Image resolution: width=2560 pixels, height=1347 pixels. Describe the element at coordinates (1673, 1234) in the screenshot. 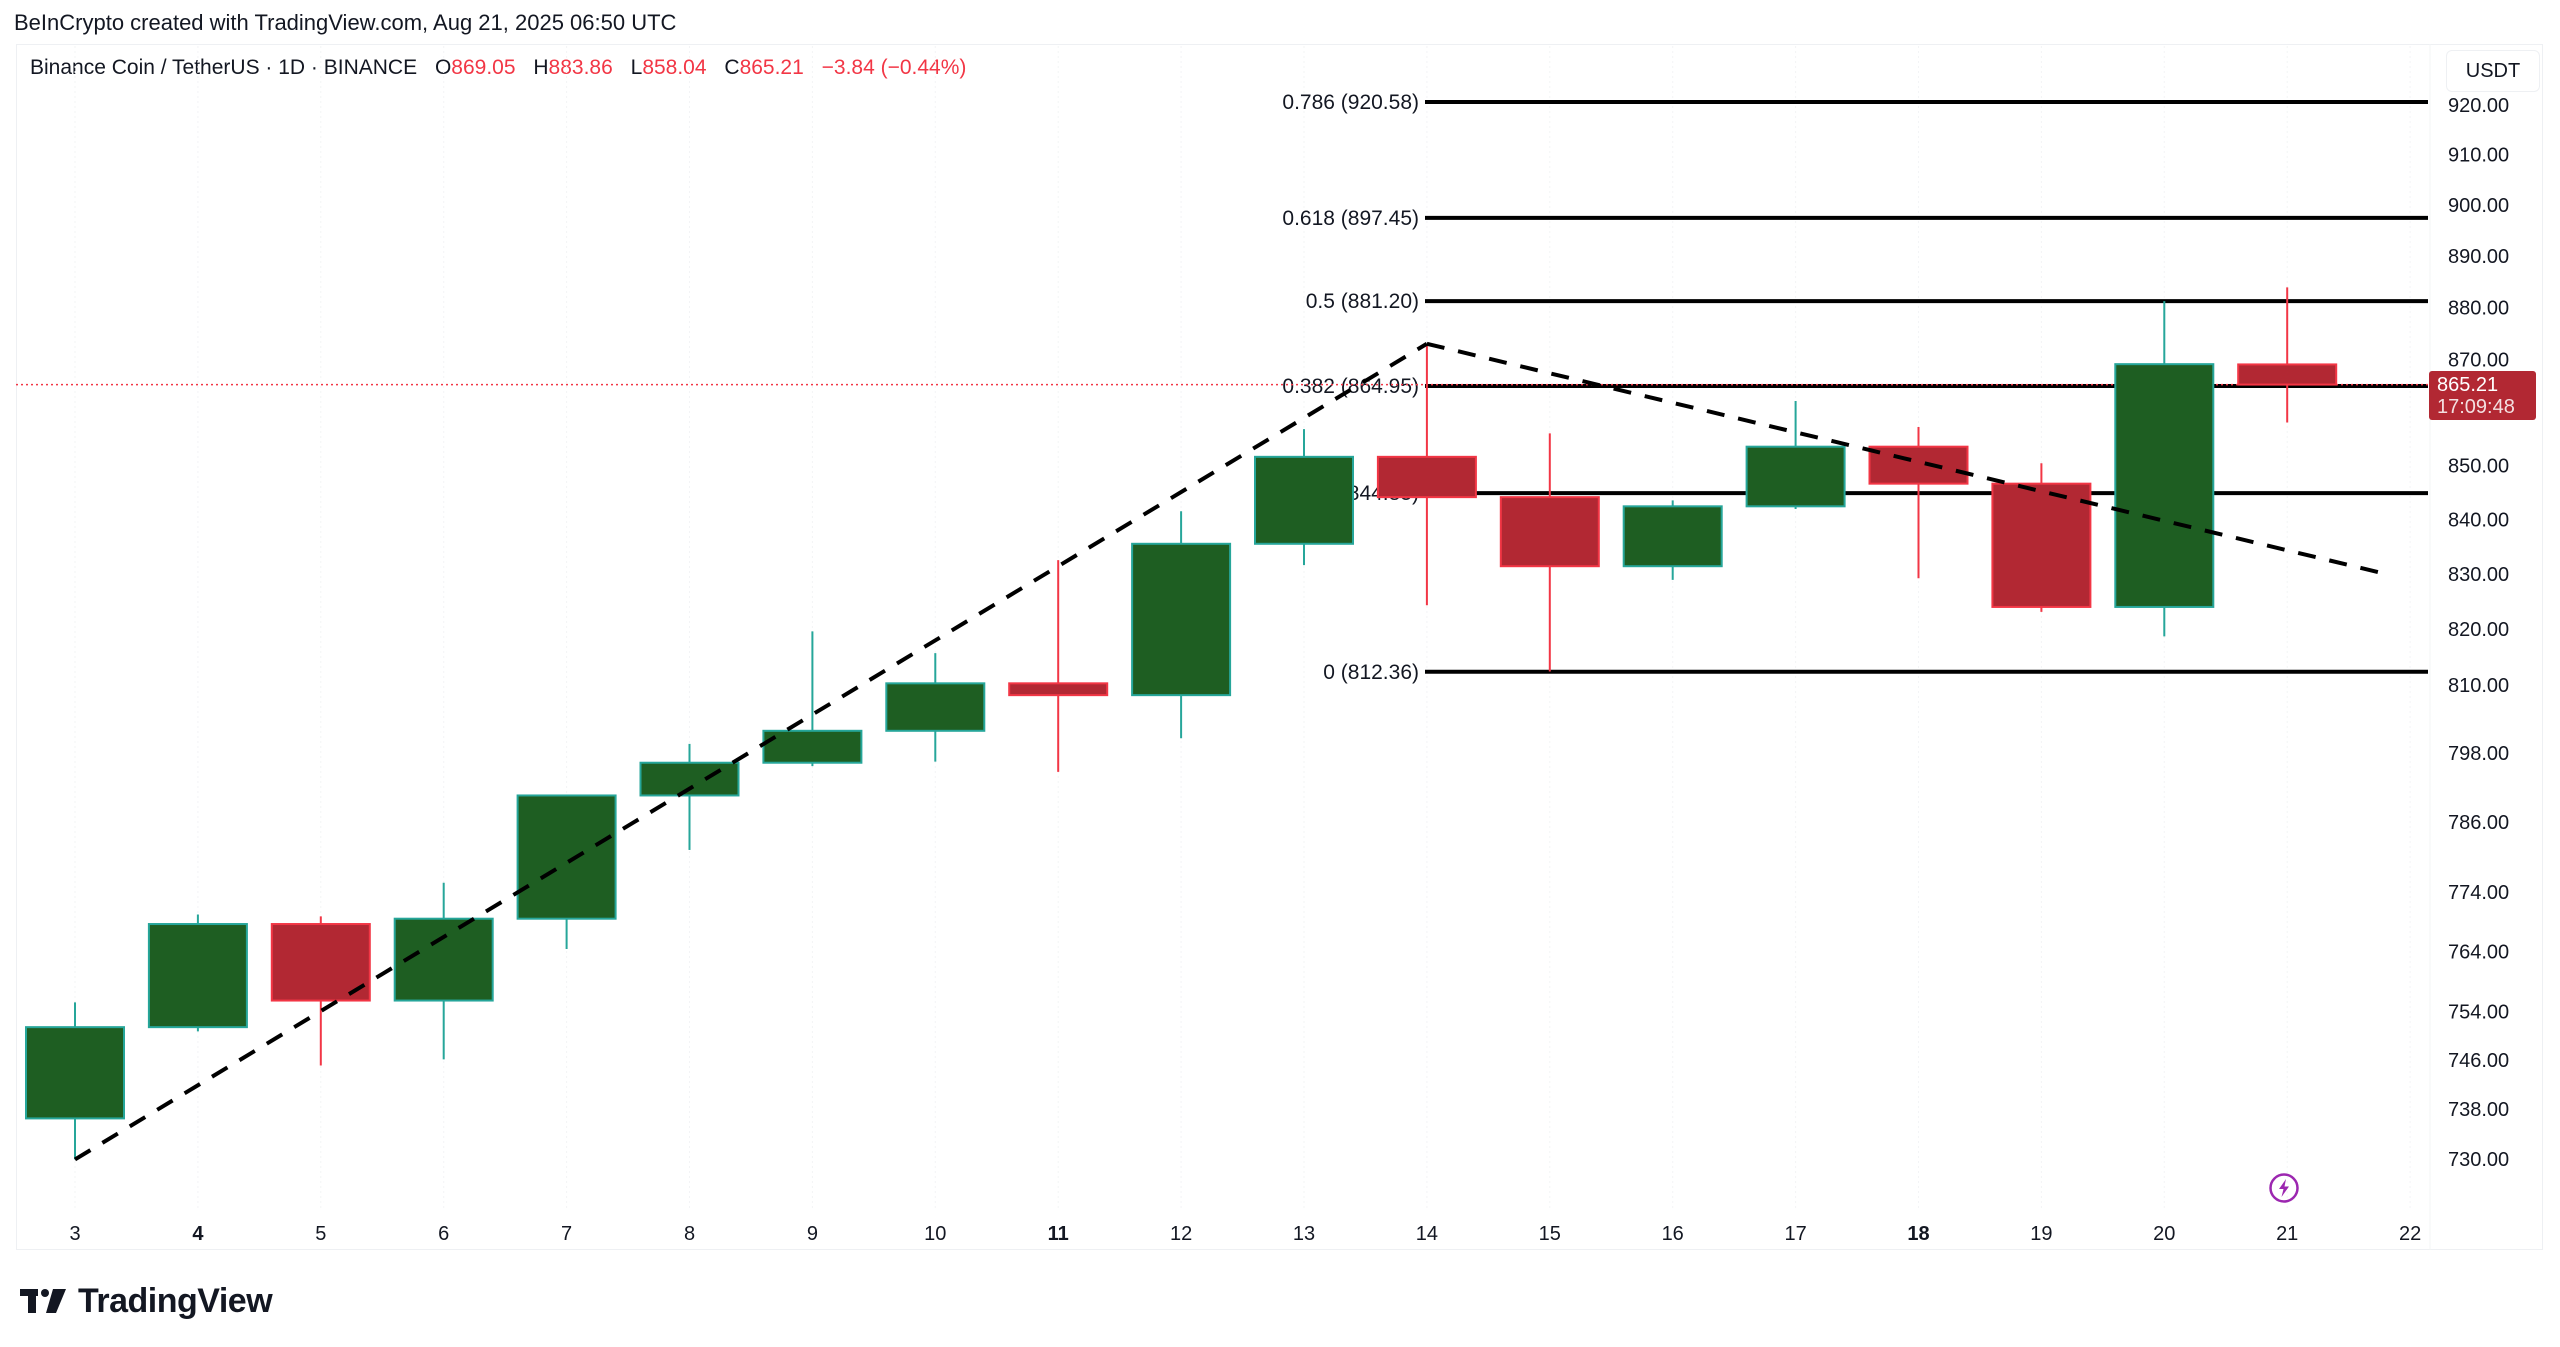

I see `date-tick-label: 16` at that location.